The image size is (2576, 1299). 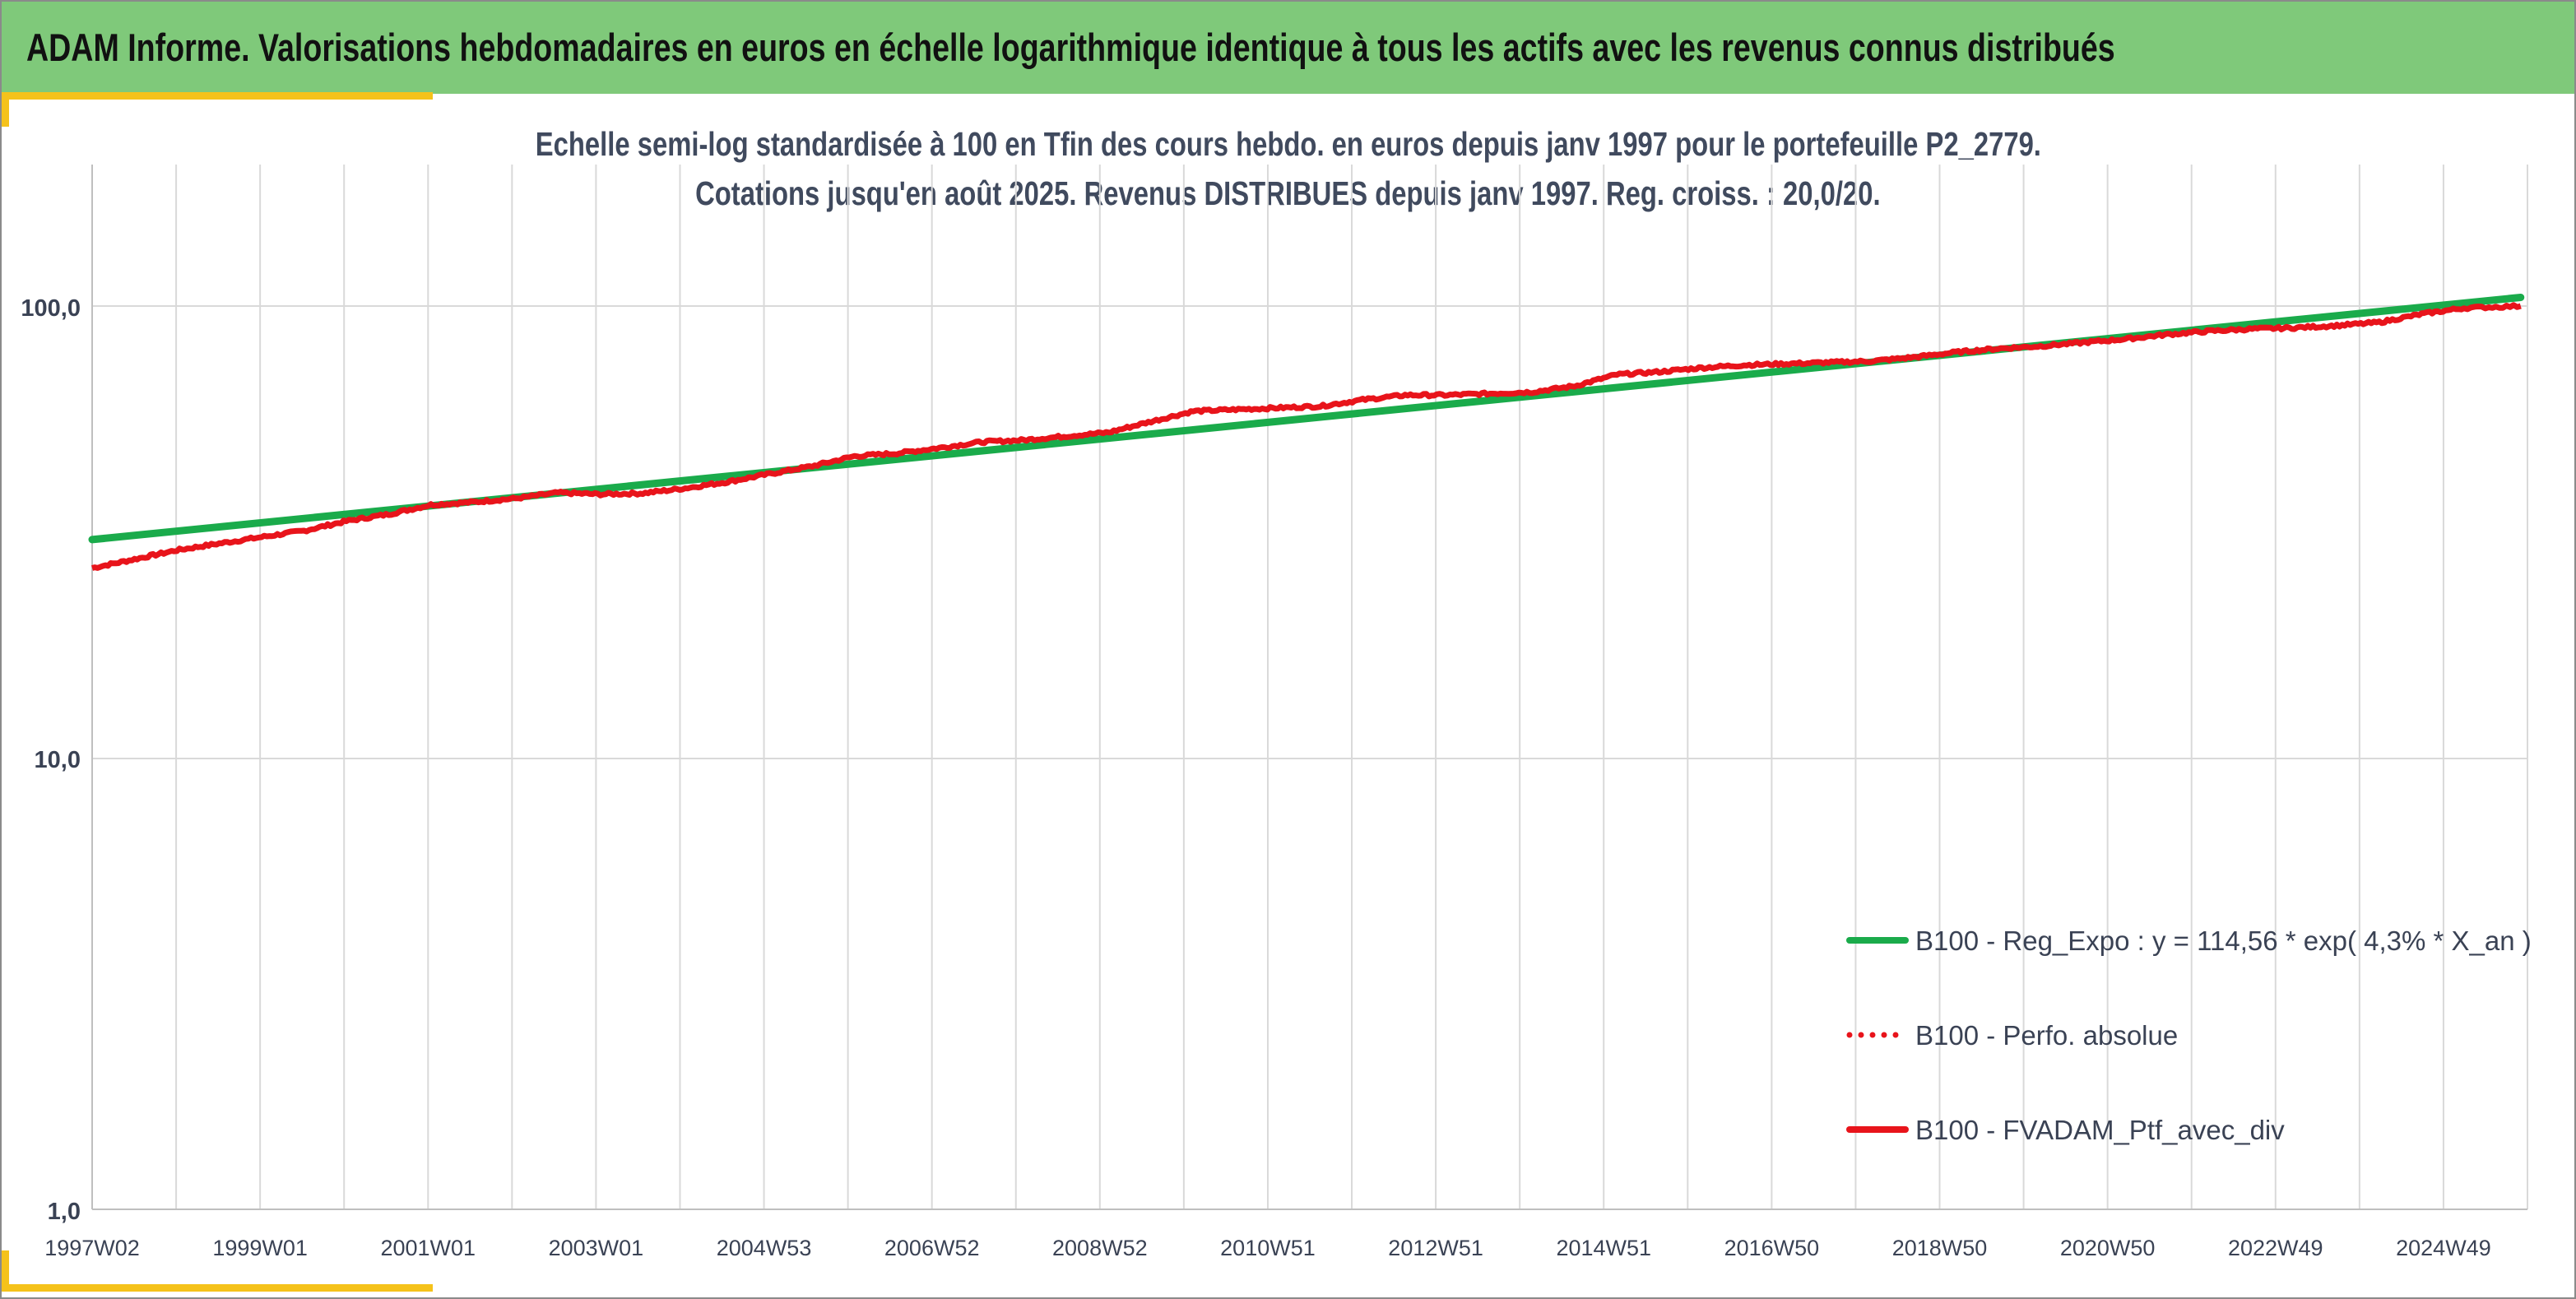 What do you see at coordinates (2443, 1248) in the screenshot?
I see `x-tick-label: 2024W49` at bounding box center [2443, 1248].